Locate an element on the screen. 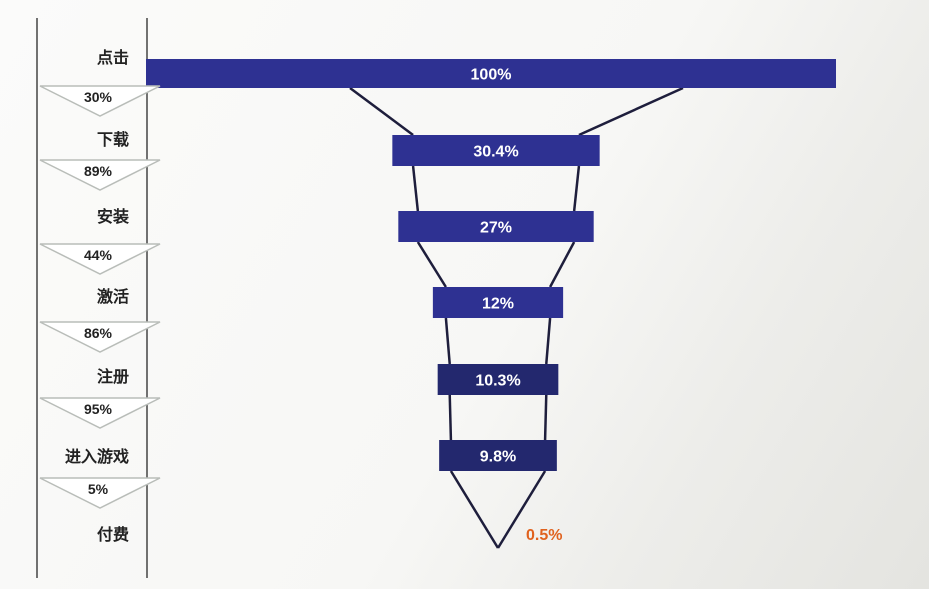 Image resolution: width=929 pixels, height=589 pixels. bar-value-label: 30.4% is located at coordinates (495, 152).